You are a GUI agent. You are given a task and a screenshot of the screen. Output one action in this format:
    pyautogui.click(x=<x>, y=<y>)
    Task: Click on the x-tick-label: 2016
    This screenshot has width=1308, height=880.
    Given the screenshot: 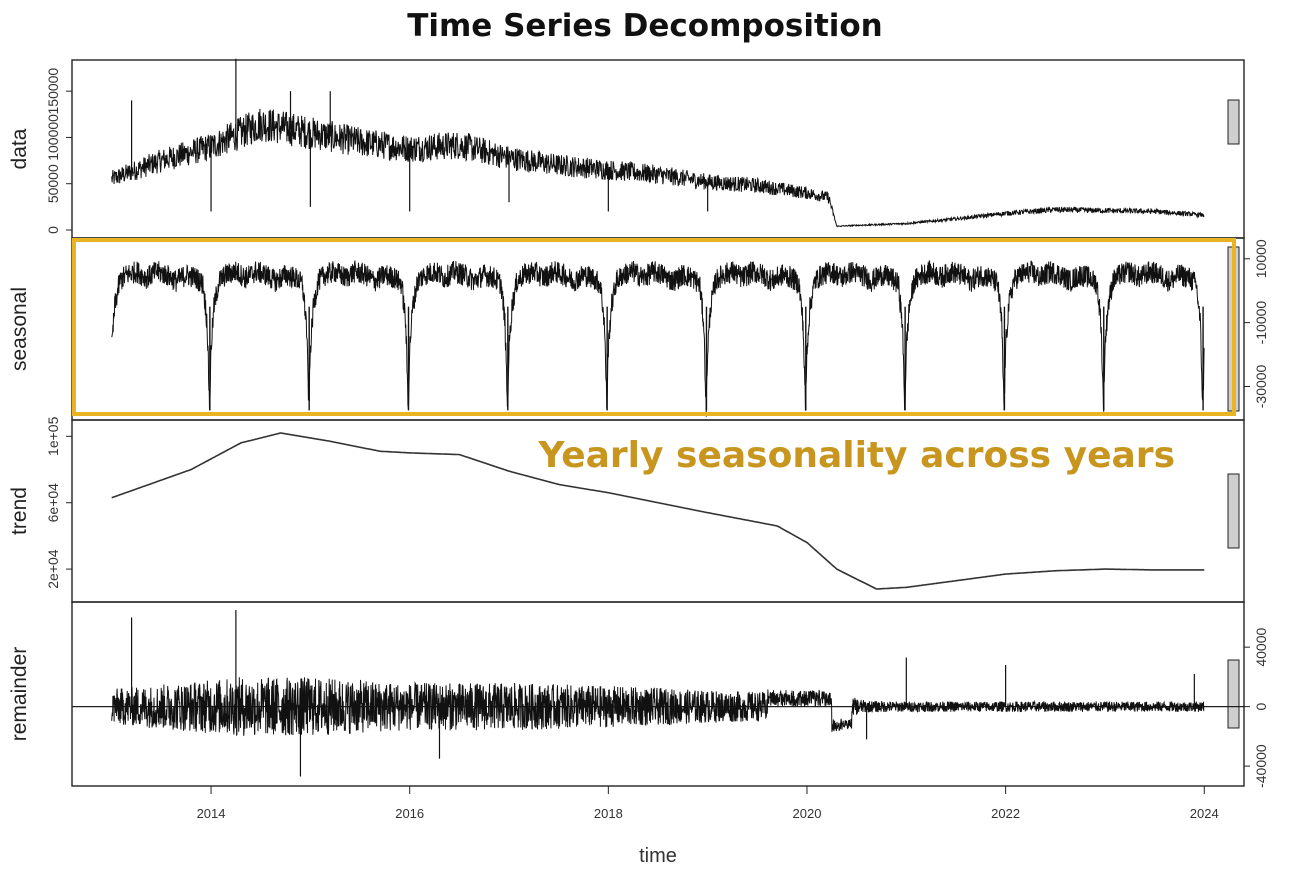 What is the action you would take?
    pyautogui.click(x=409, y=813)
    